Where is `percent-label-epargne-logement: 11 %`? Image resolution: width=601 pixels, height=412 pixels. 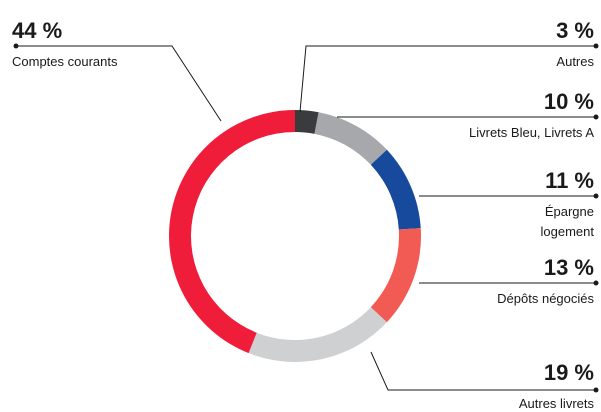
percent-label-epargne-logement: 11 % is located at coordinates (569, 180).